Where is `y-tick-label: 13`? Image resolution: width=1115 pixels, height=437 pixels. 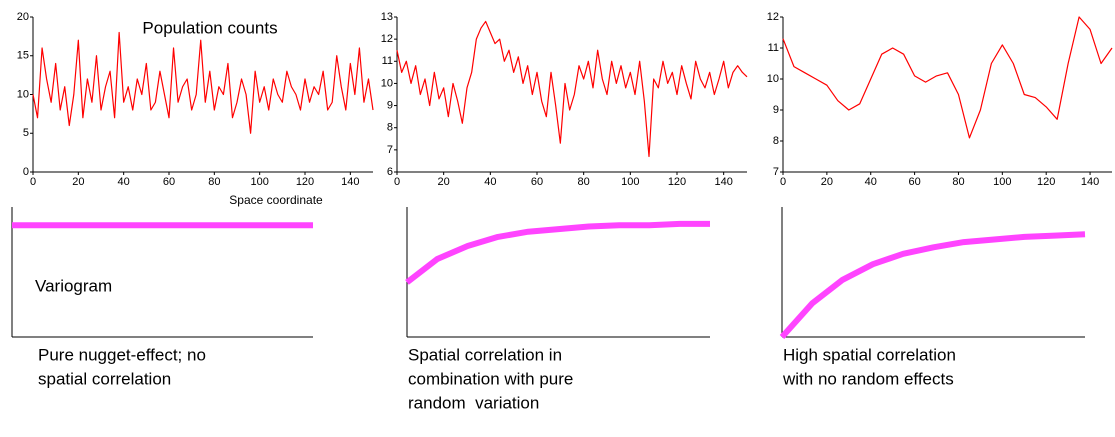
y-tick-label: 13 is located at coordinates (387, 17).